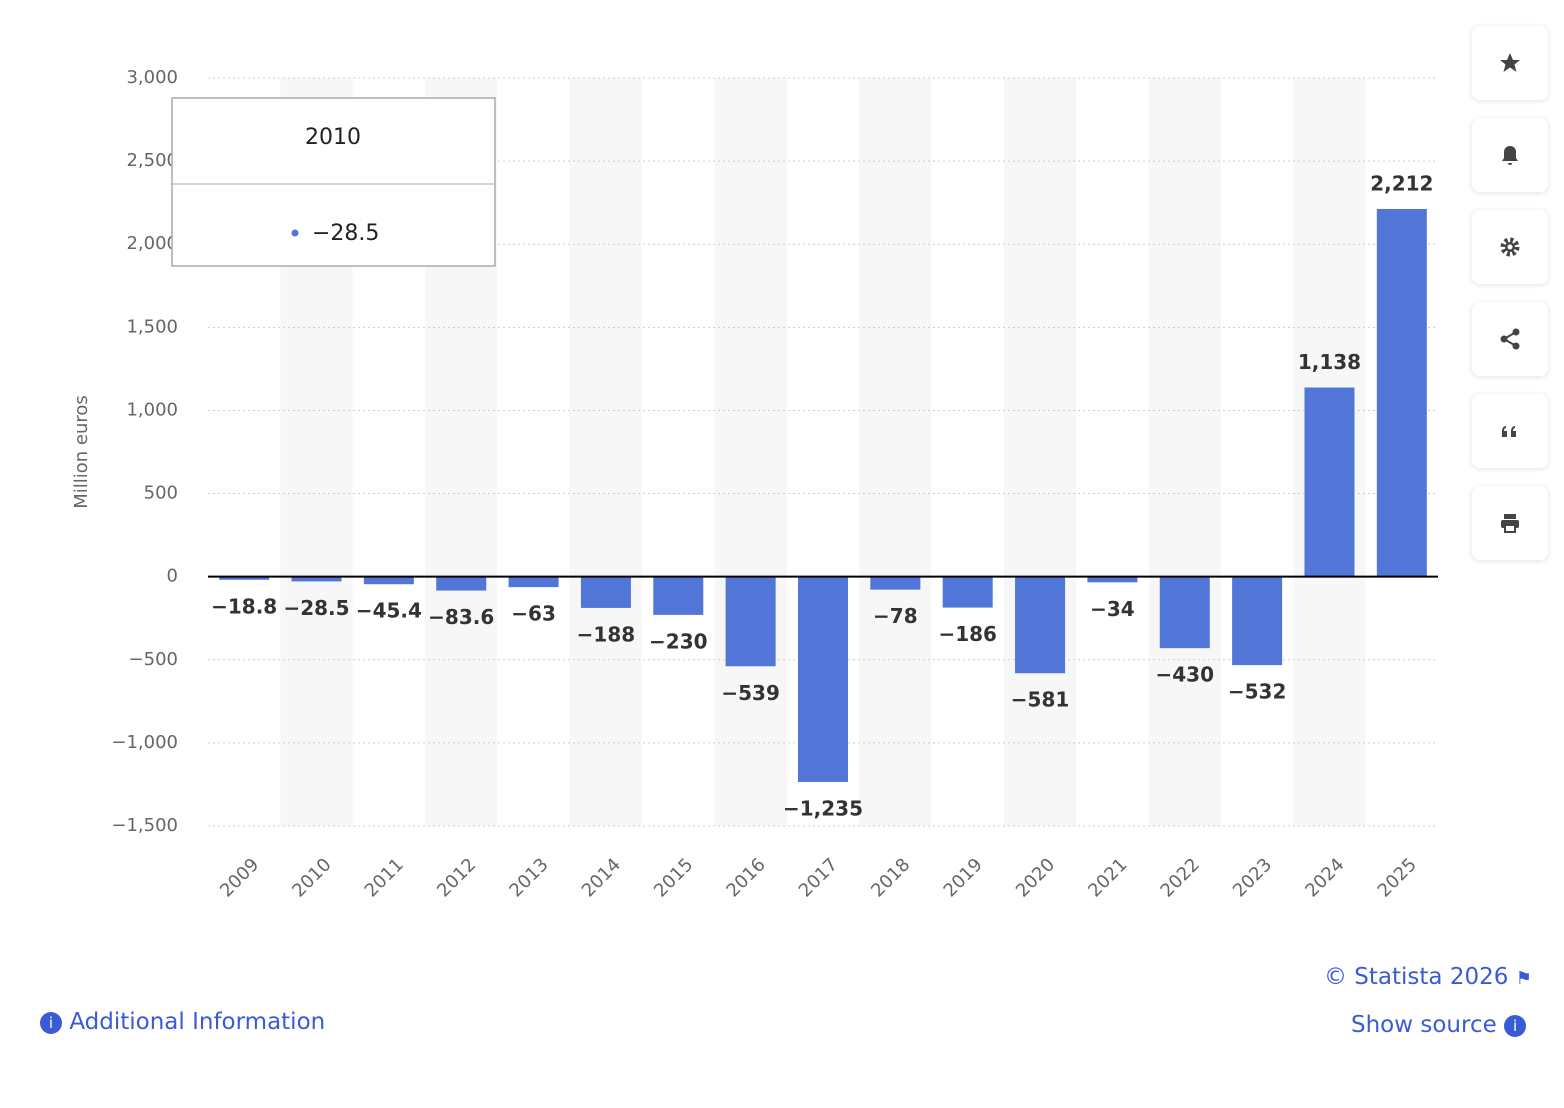 The image size is (1564, 1108). What do you see at coordinates (197, 1022) in the screenshot?
I see `info-text: Additional Information` at bounding box center [197, 1022].